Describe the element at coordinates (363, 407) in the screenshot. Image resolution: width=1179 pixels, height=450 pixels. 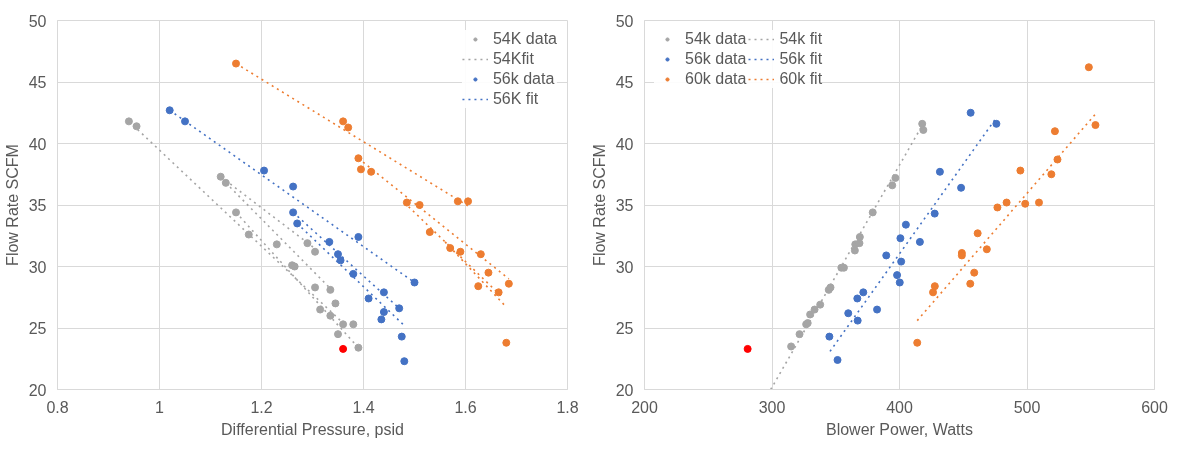
I see `x-tick-label: 1.4` at that location.